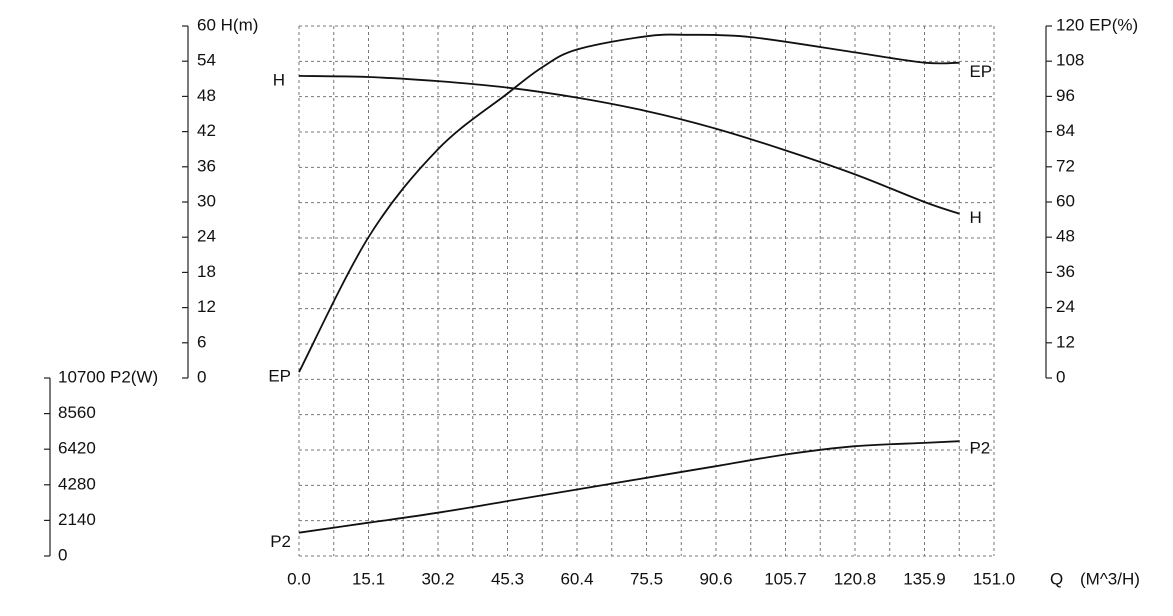 The image size is (1173, 616). What do you see at coordinates (206, 165) in the screenshot?
I see `head-tick-label: 36` at bounding box center [206, 165].